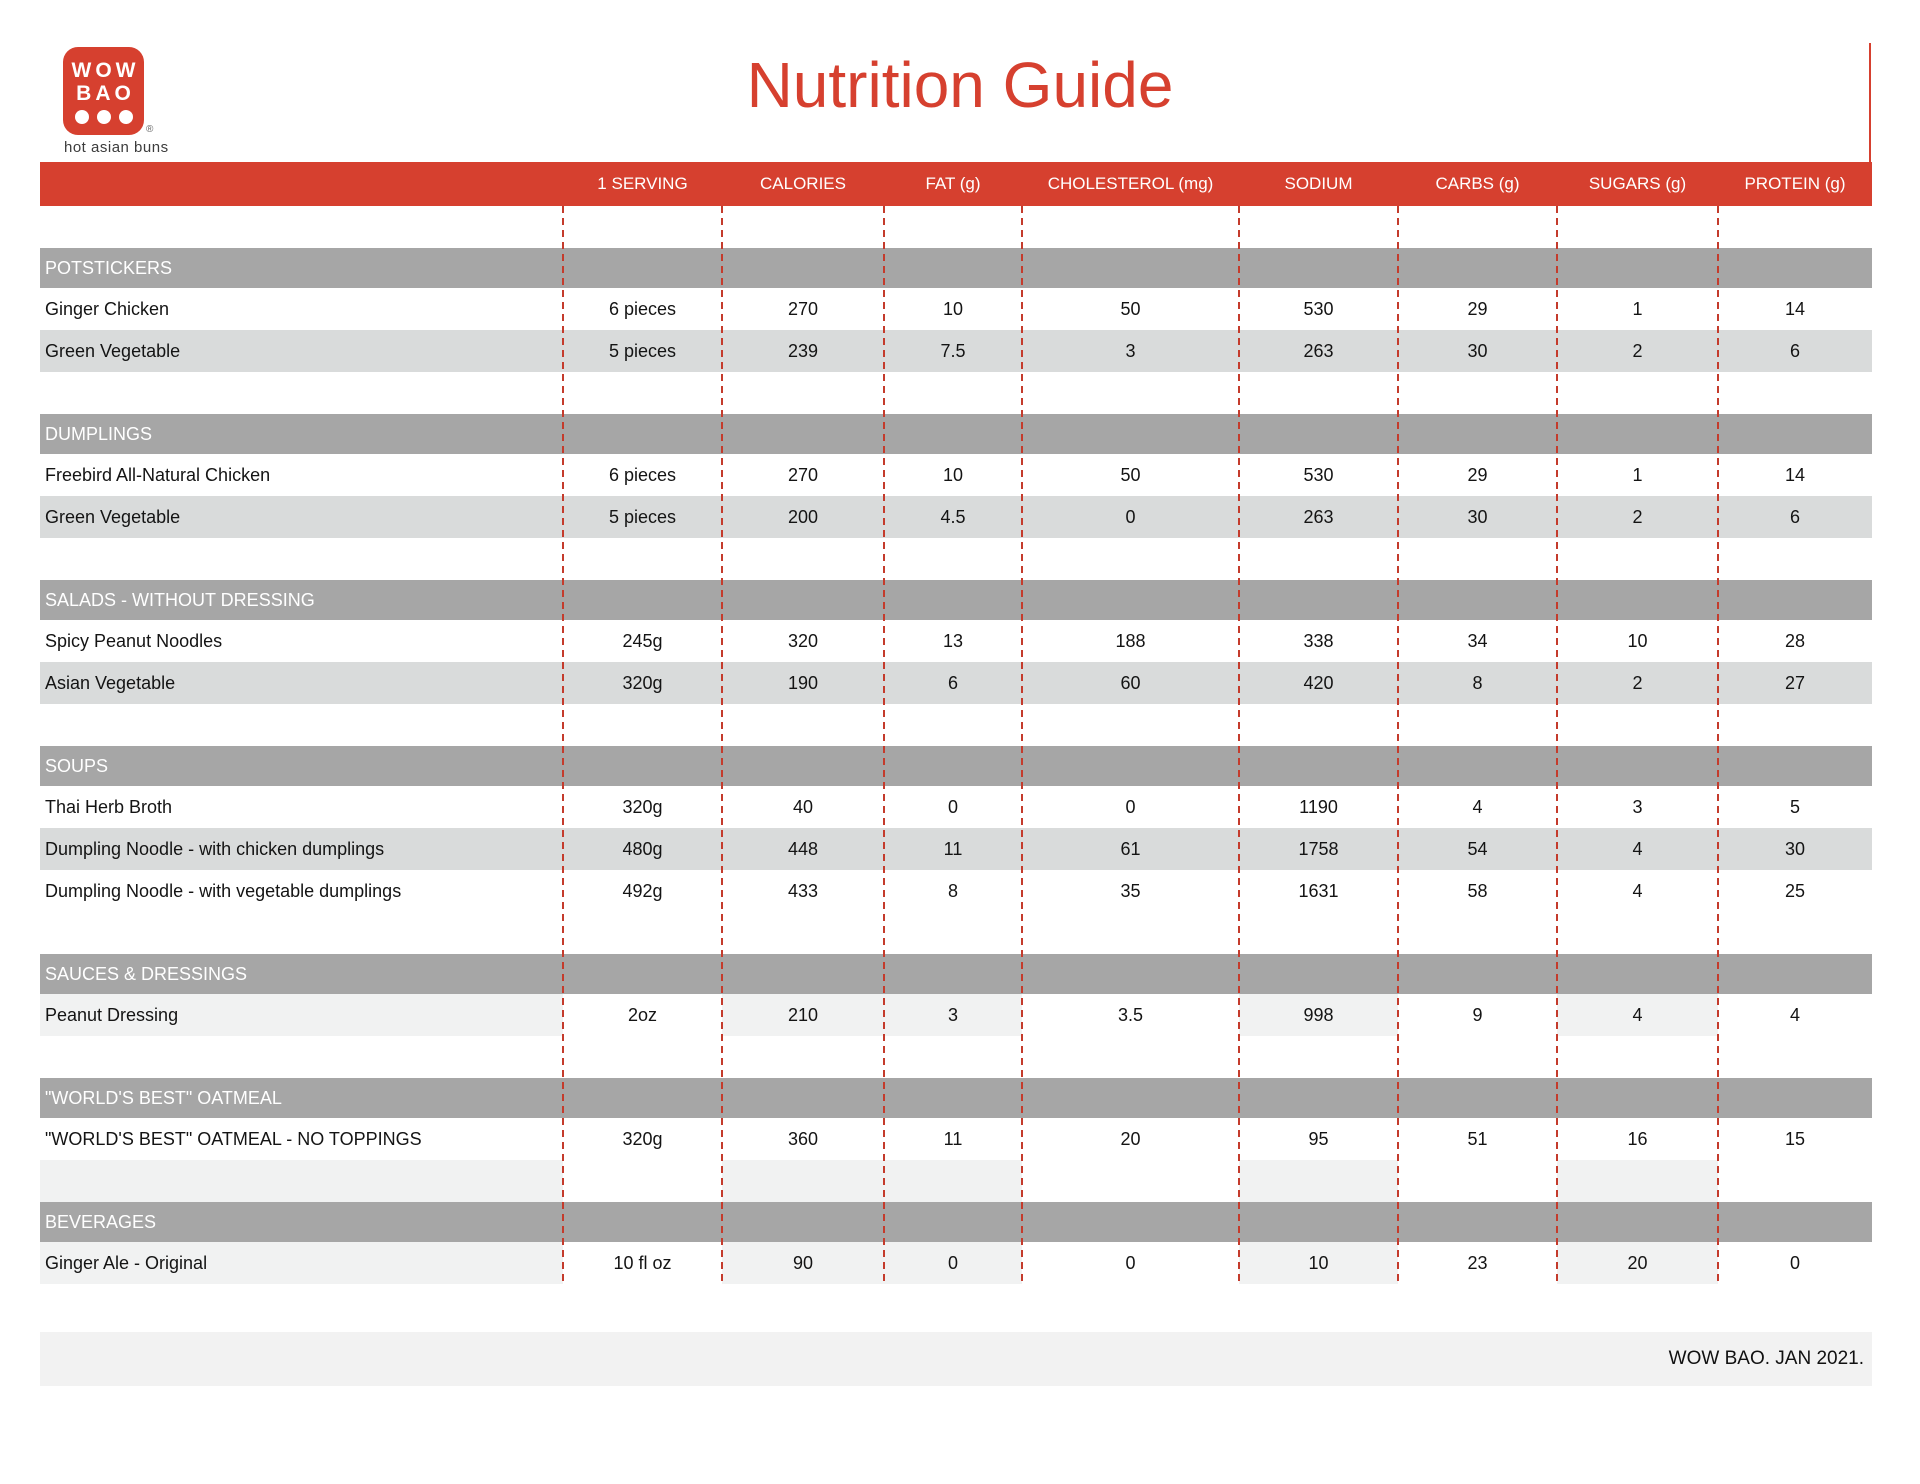  Describe the element at coordinates (1130, 1138) in the screenshot. I see `value-cell: 20` at that location.